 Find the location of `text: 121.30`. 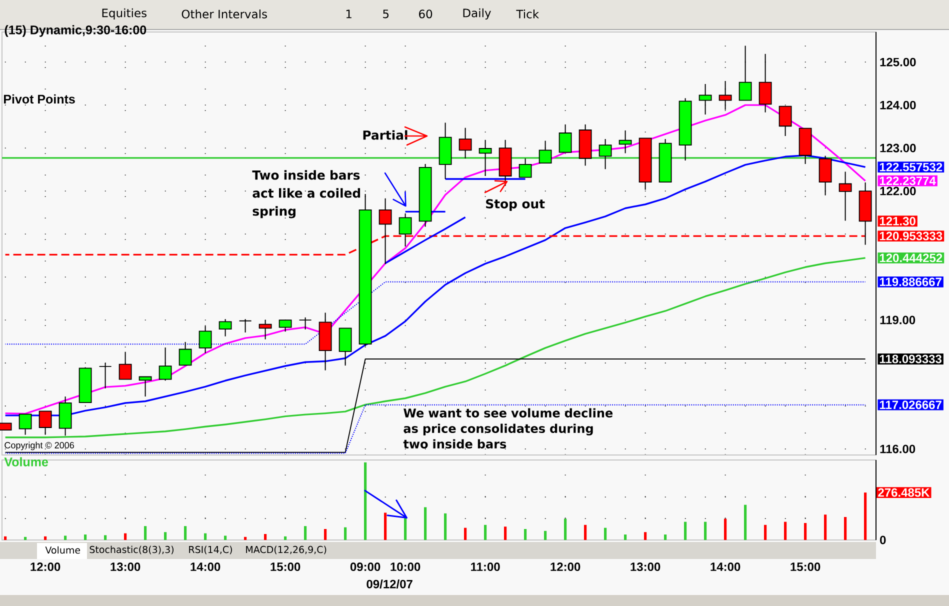

text: 121.30 is located at coordinates (898, 221).